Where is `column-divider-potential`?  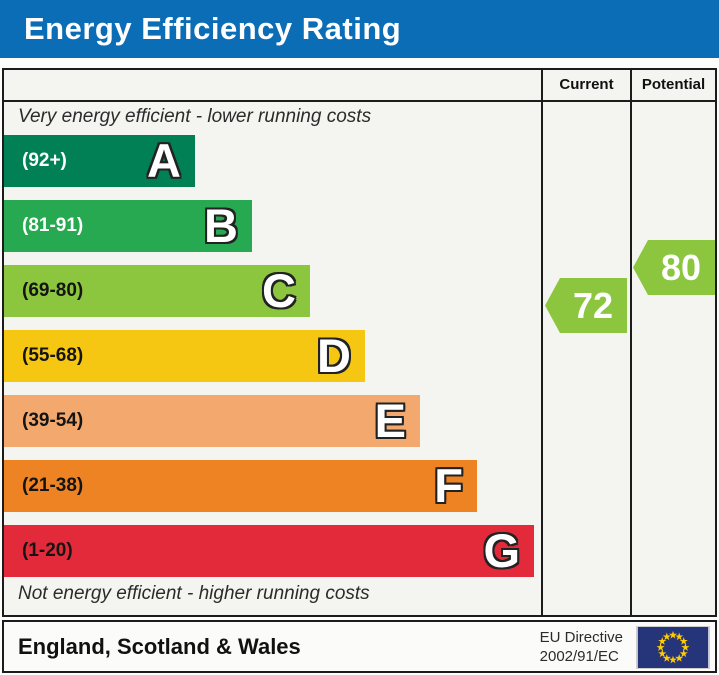 column-divider-potential is located at coordinates (631, 342).